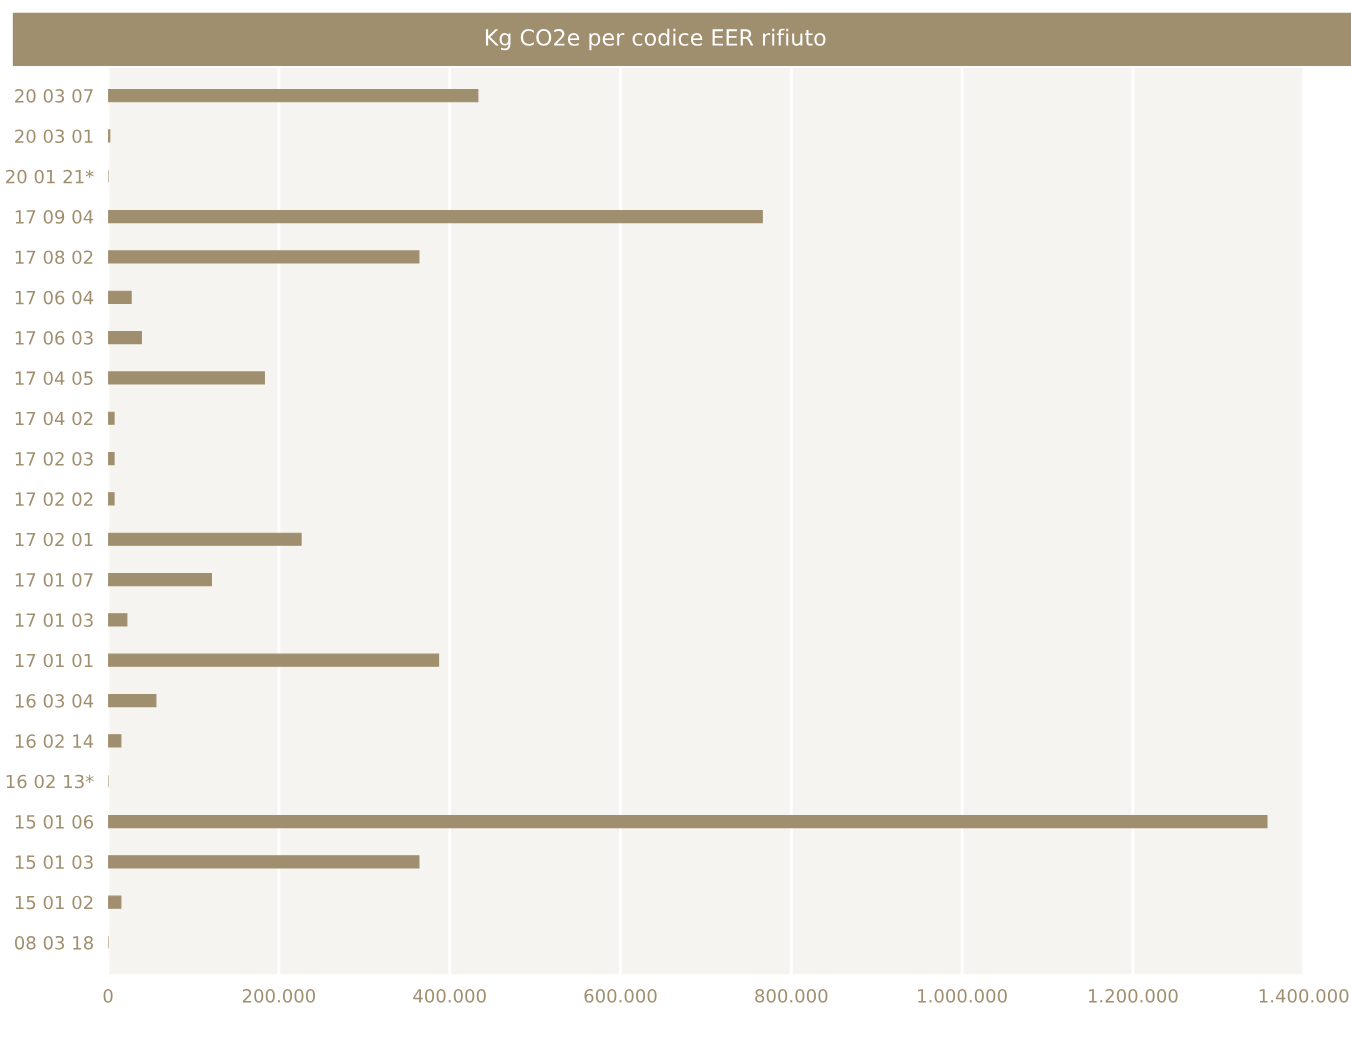  Describe the element at coordinates (1304, 995) in the screenshot. I see `x-tick-label: 1.400.000` at that location.